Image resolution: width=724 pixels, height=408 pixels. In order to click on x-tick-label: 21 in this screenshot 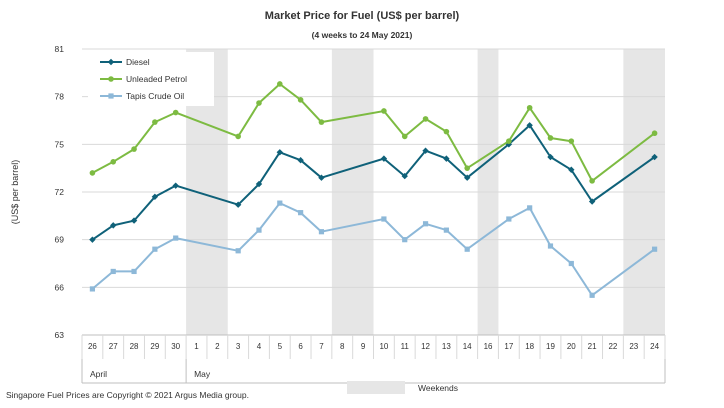, I will do `click(592, 346)`.